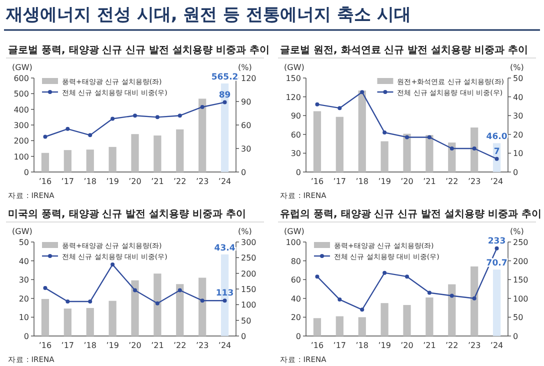  What do you see at coordinates (518, 153) in the screenshot?
I see `y2-tick-label: 10` at bounding box center [518, 153].